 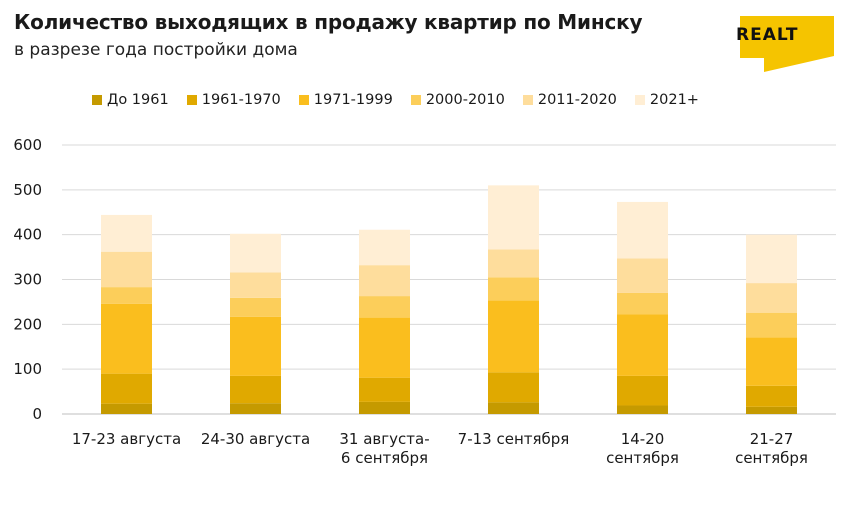 I want to click on legend-label: 1961-1970, so click(x=241, y=100).